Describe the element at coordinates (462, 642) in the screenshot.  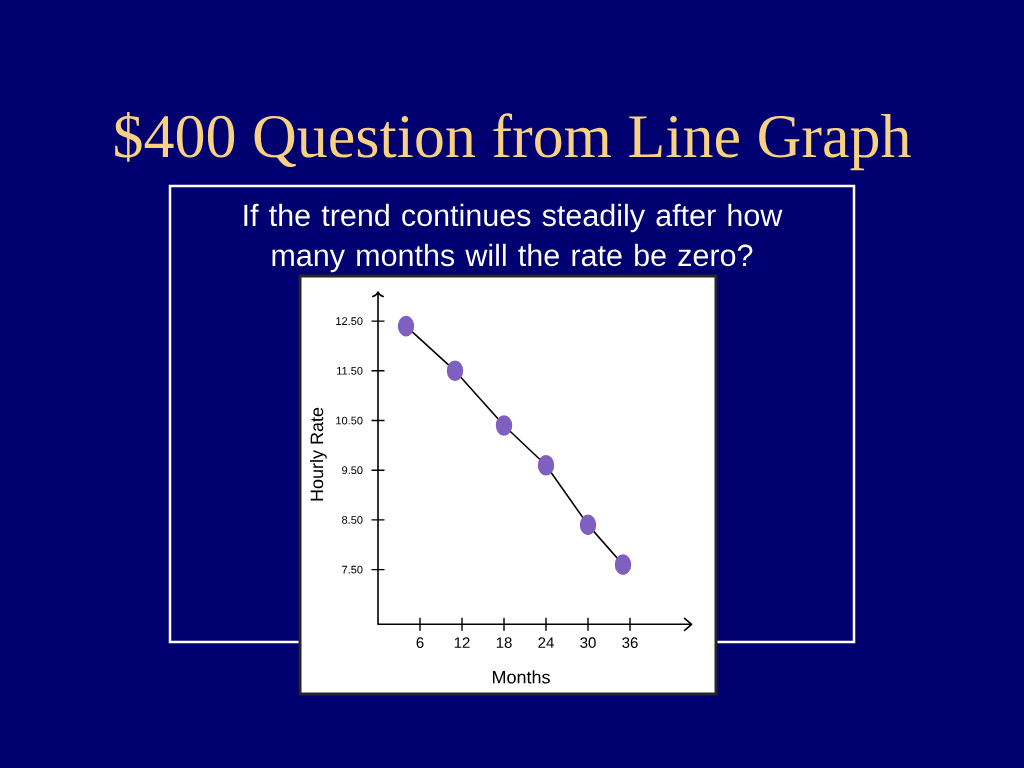
I see `x-tick-label: 12` at that location.